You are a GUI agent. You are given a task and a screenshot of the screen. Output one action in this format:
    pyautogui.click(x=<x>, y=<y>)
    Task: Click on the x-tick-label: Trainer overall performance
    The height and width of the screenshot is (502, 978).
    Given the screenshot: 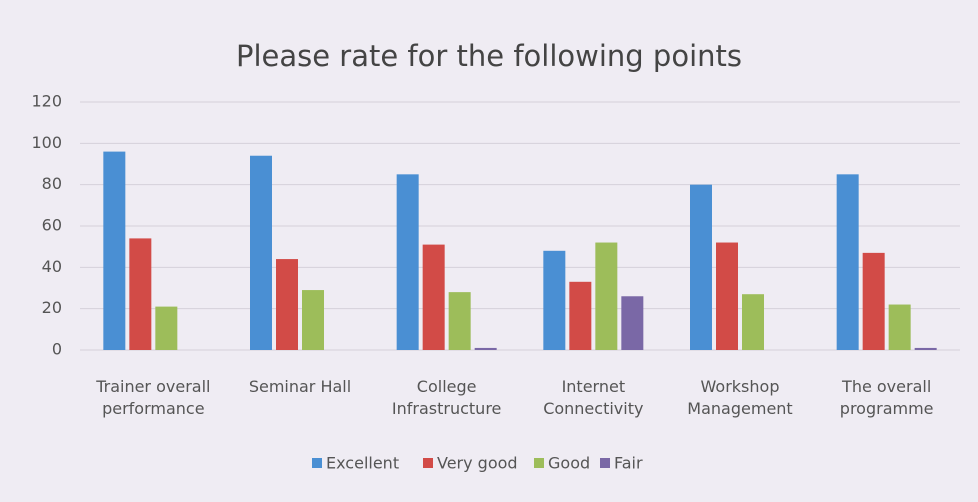 What is the action you would take?
    pyautogui.click(x=153, y=397)
    